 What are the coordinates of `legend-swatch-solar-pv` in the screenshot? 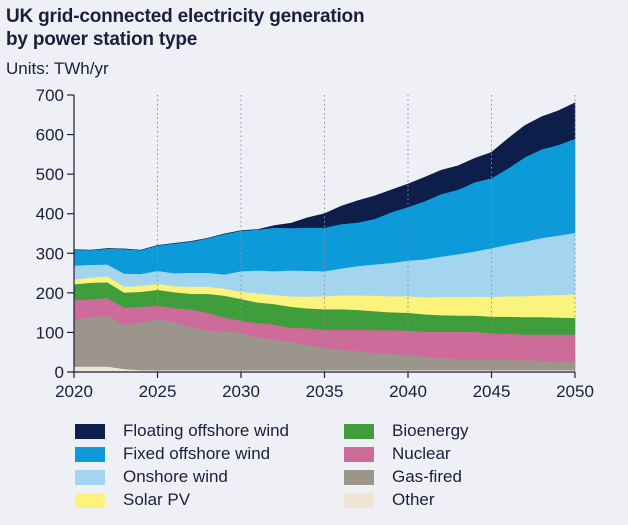 It's located at (90, 500).